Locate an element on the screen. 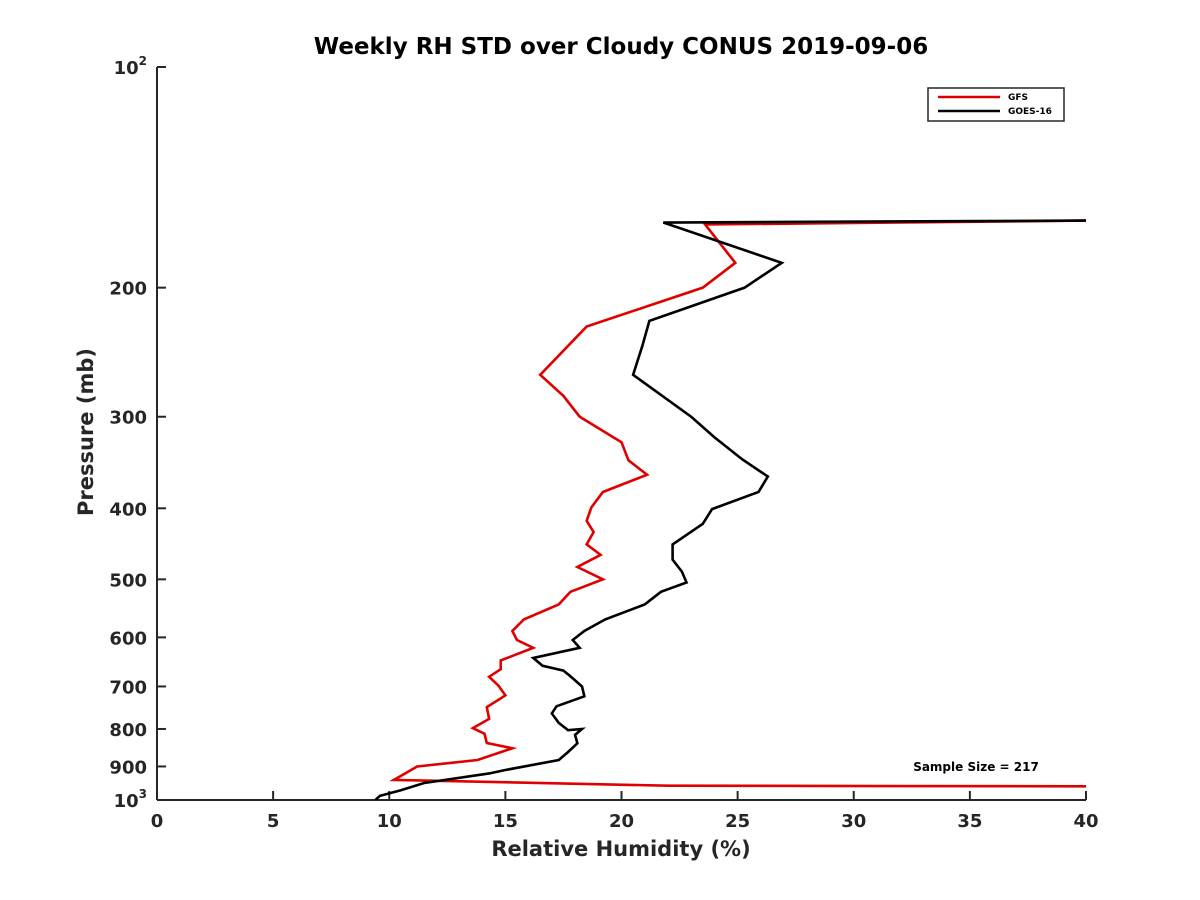  x-tick-label: 40 is located at coordinates (1085, 821).